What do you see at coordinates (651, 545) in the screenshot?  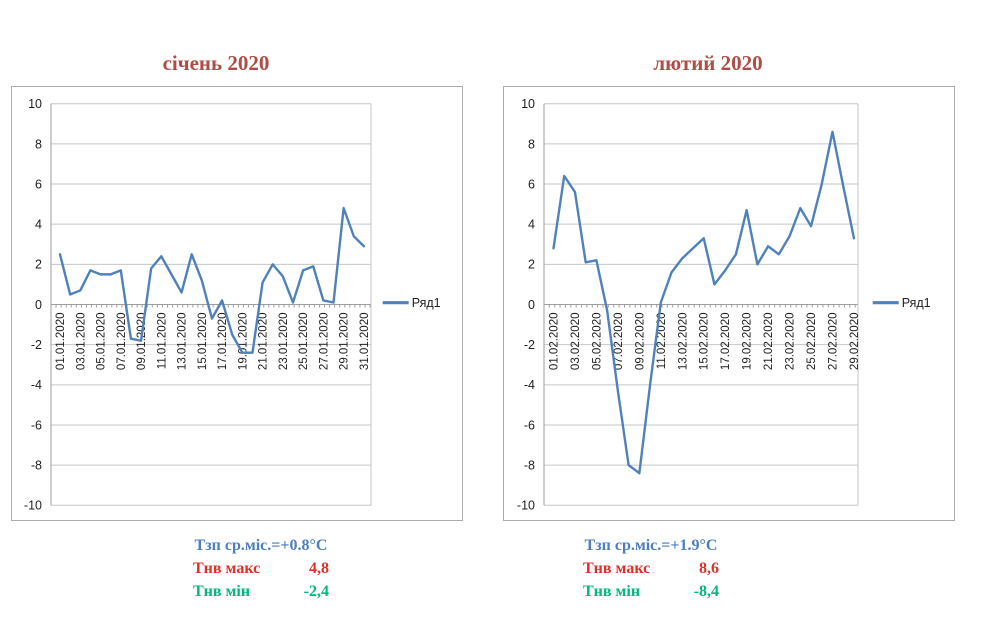 I see `stat-avg-february: Тзп ср.міс.=+1.9°С` at bounding box center [651, 545].